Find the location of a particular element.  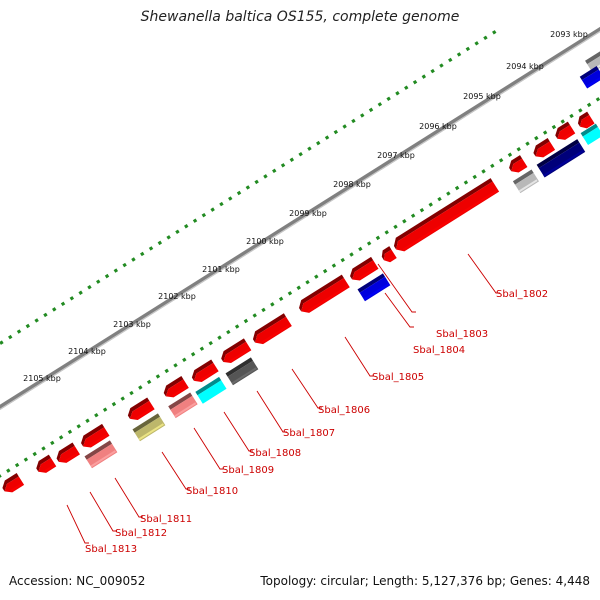

kbp-label: 2100 kbp is located at coordinates (265, 241).